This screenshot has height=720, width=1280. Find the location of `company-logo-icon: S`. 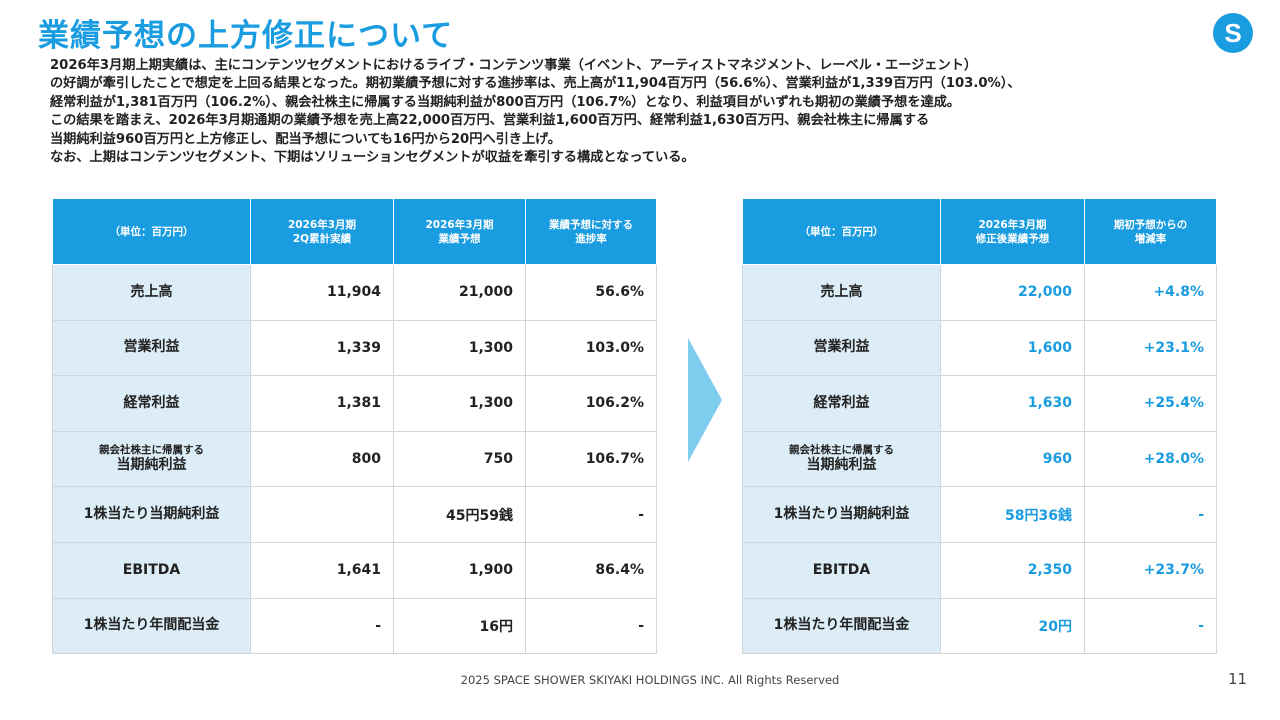

company-logo-icon: S is located at coordinates (1233, 33).